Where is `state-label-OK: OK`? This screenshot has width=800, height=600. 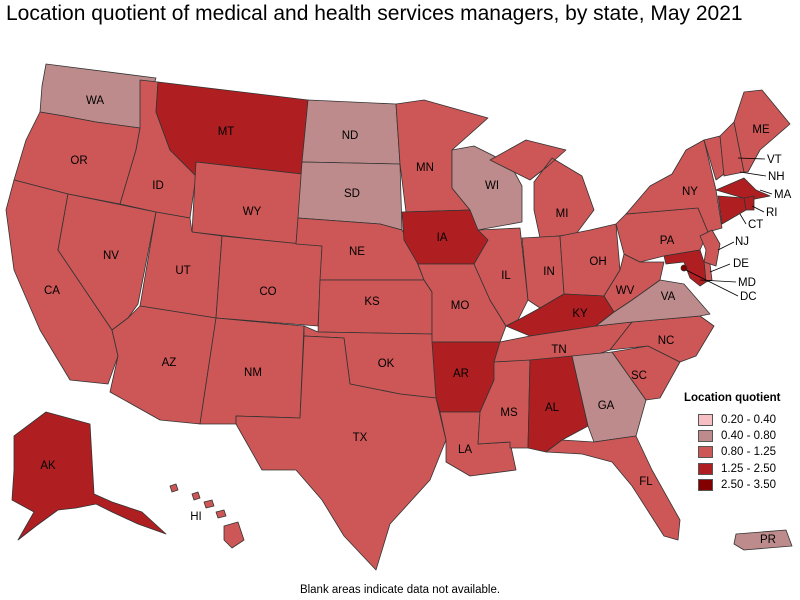
state-label-OK: OK is located at coordinates (386, 364).